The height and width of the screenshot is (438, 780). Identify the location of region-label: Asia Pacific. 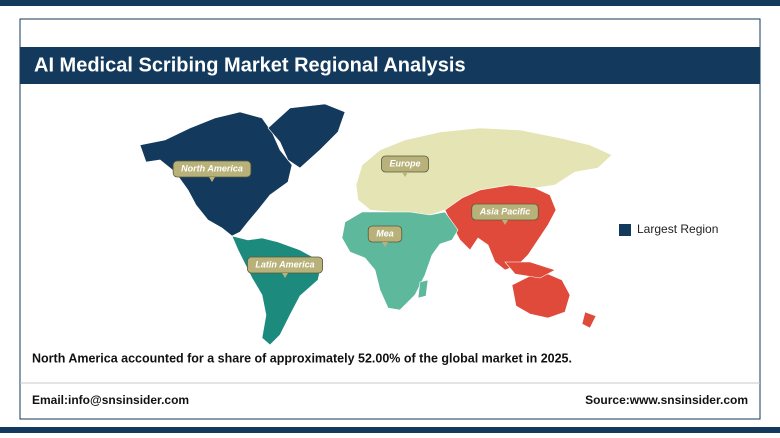
(505, 211).